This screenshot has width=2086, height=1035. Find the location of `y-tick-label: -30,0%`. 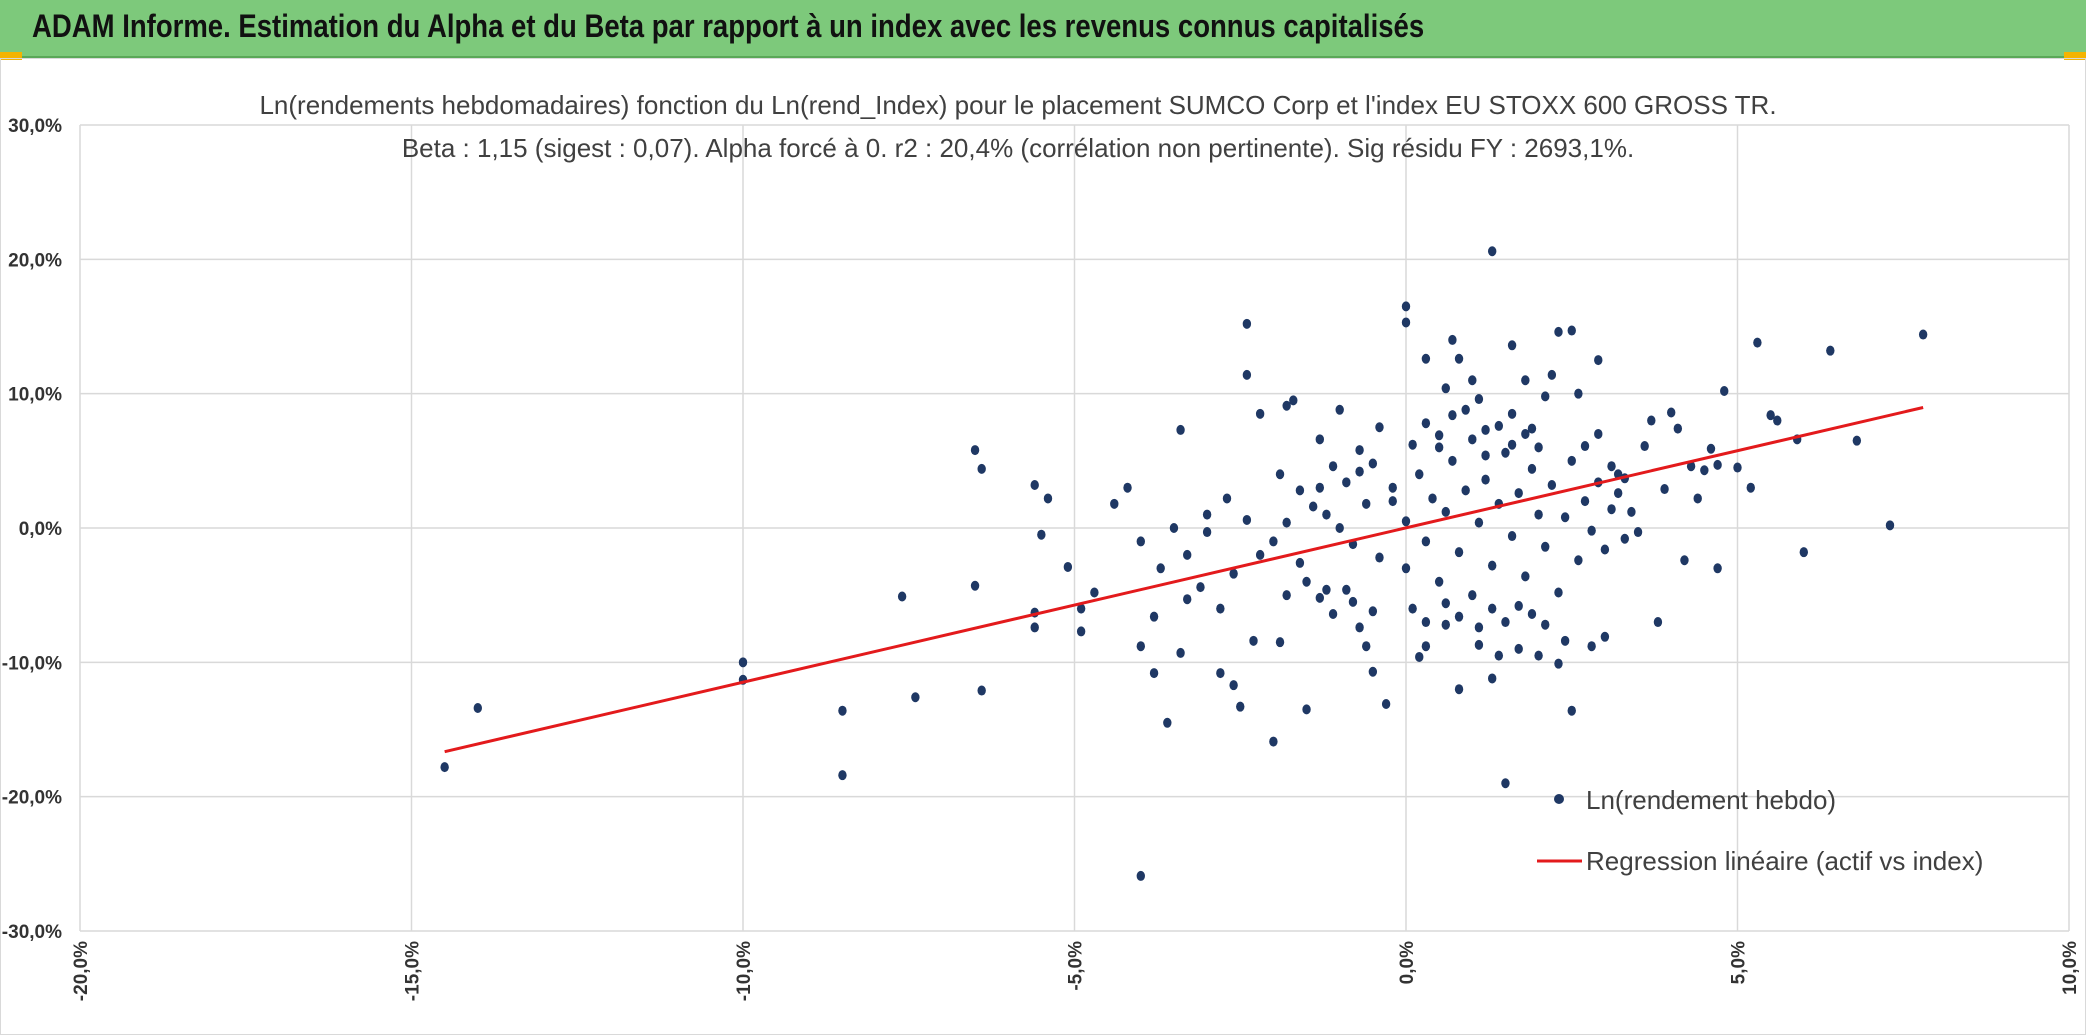

y-tick-label: -30,0% is located at coordinates (32, 932).